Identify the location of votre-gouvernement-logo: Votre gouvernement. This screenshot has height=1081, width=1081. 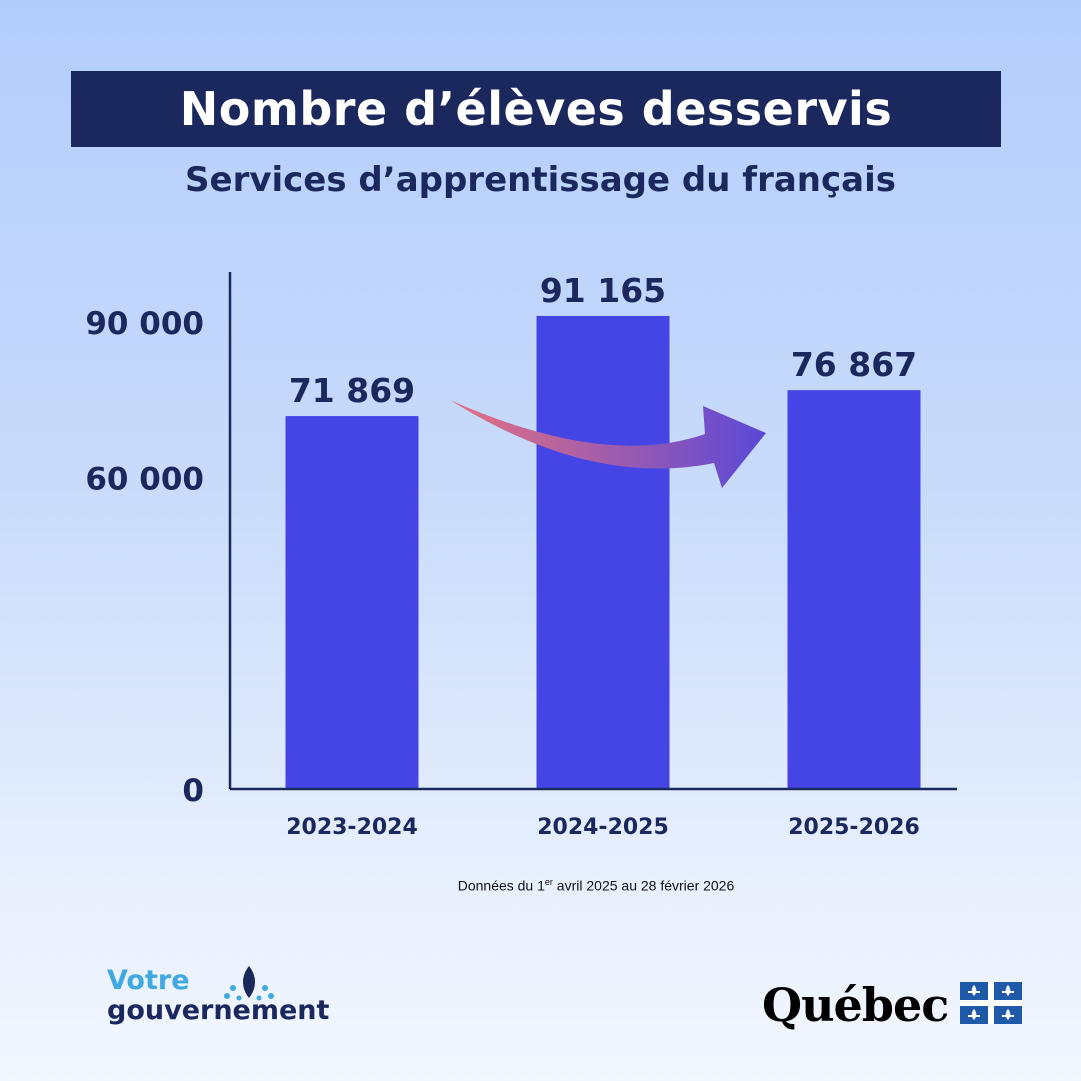
(227, 1001).